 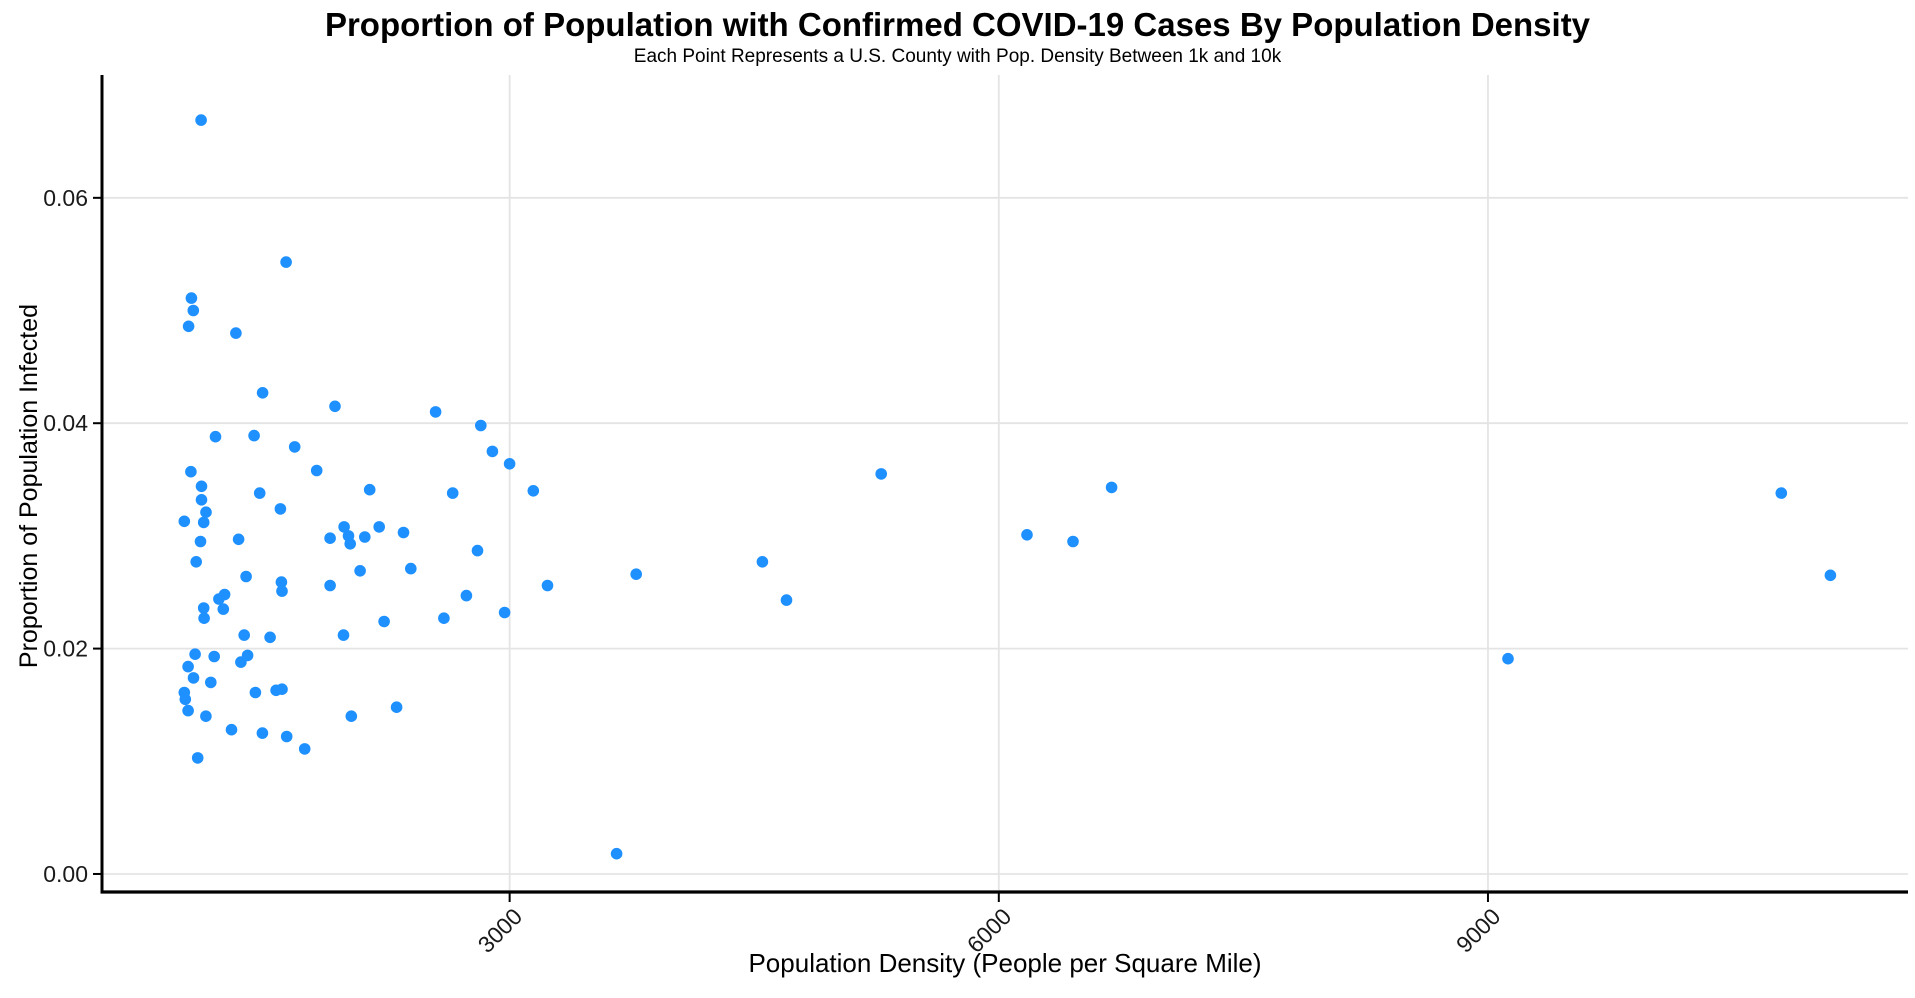 What do you see at coordinates (29, 486) in the screenshot?
I see `y-axis-title: Proportion of Population Infected` at bounding box center [29, 486].